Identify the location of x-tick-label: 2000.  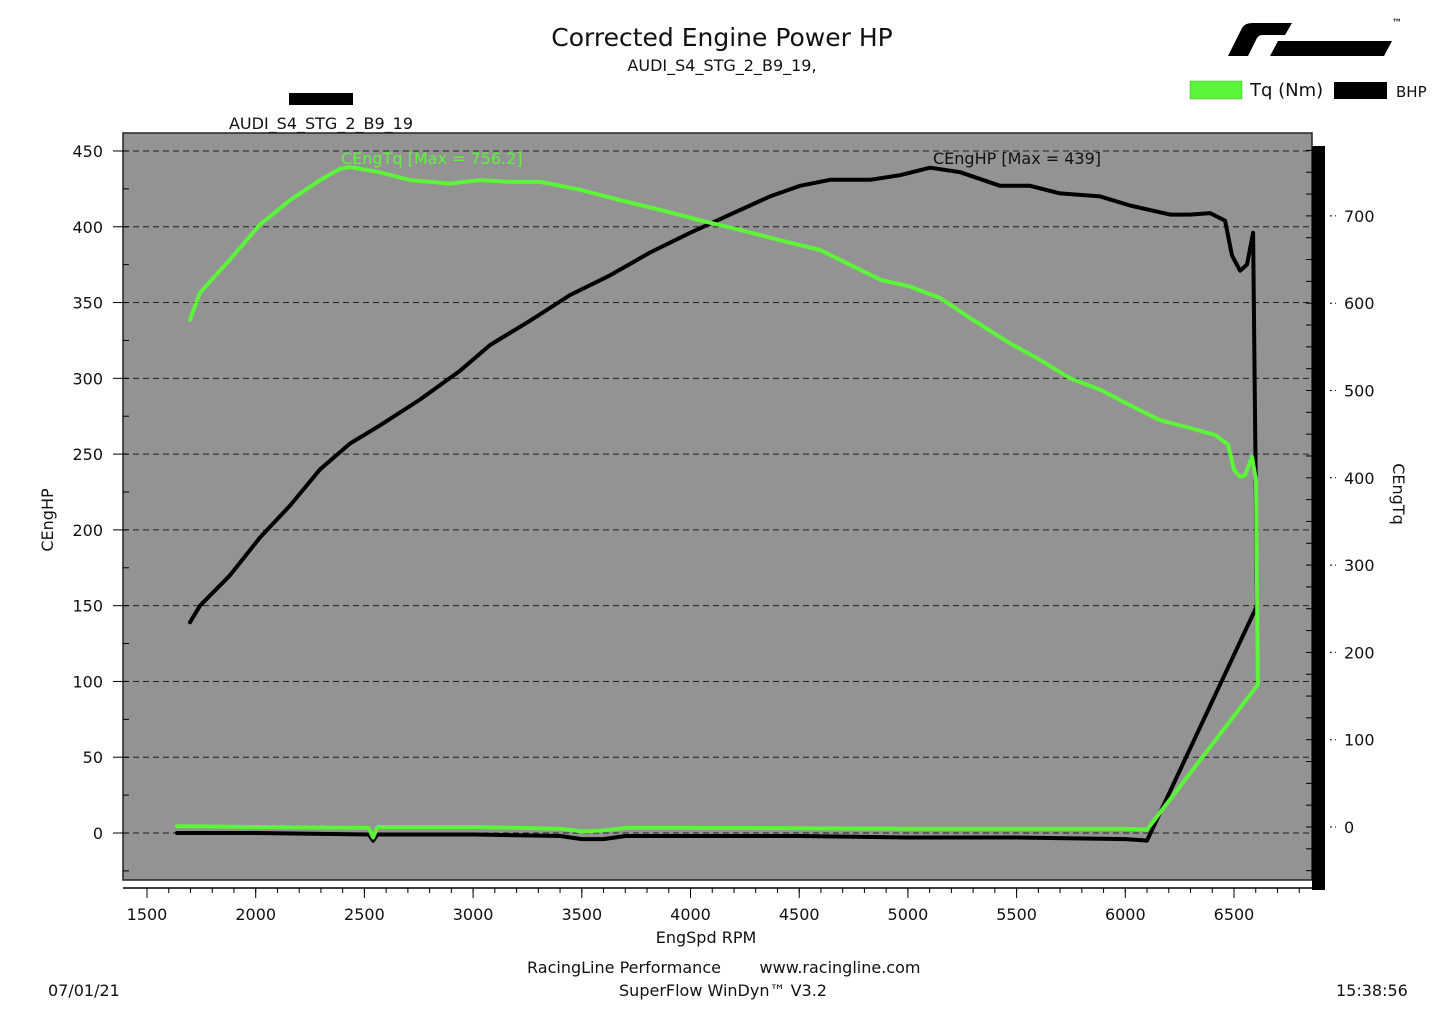
(255, 914).